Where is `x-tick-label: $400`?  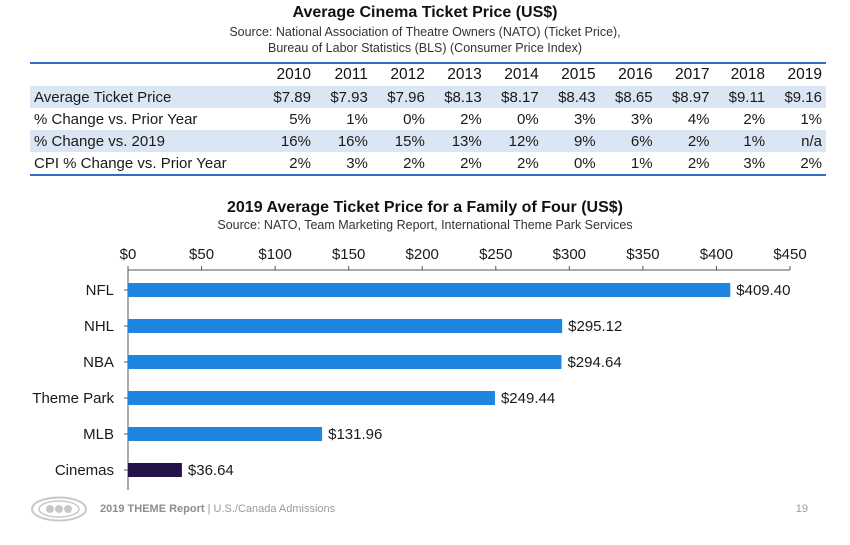
x-tick-label: $400 is located at coordinates (716, 254).